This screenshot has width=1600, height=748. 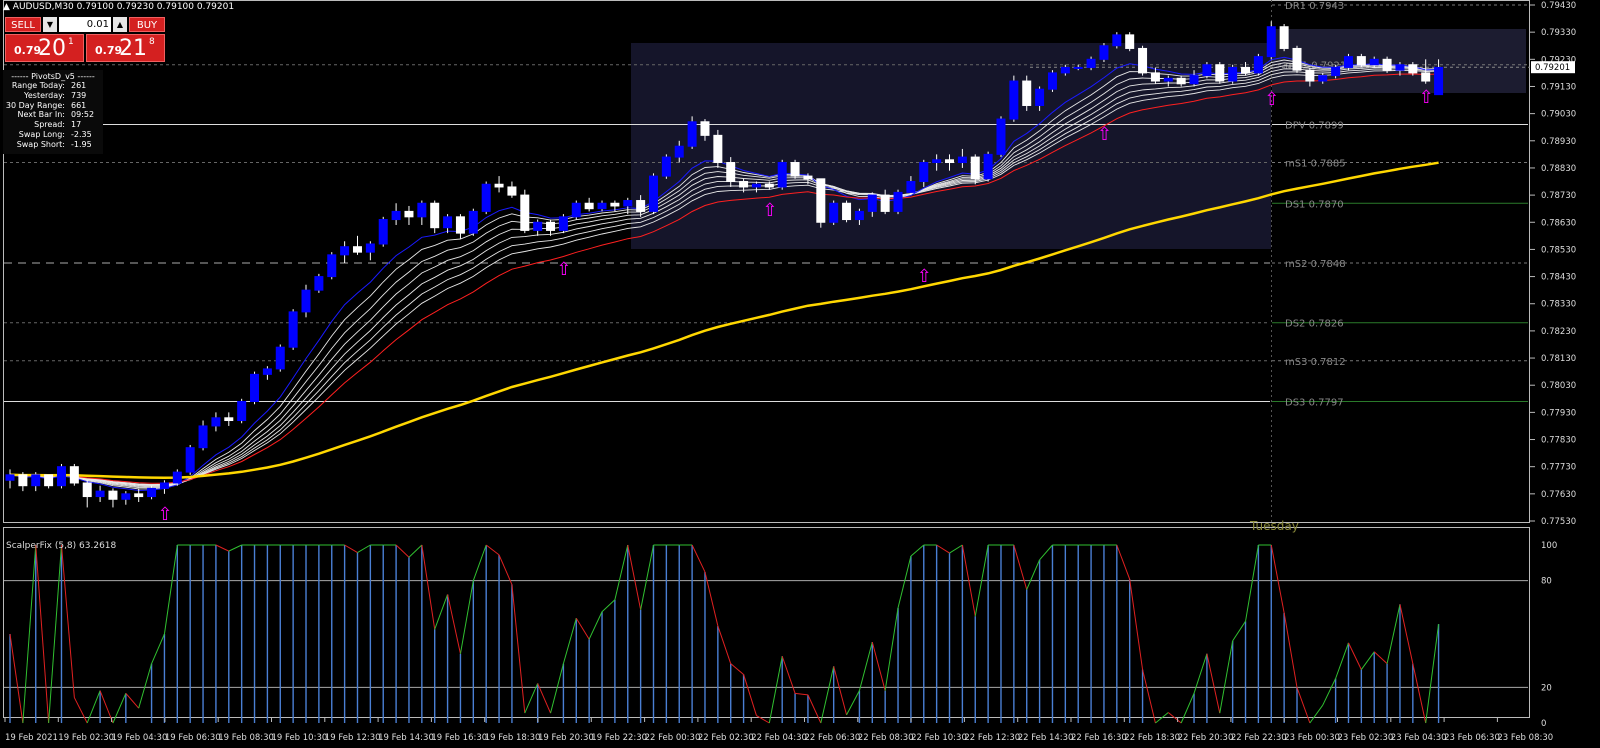 What do you see at coordinates (1558, 196) in the screenshot?
I see `price-tick-label: 0.78730` at bounding box center [1558, 196].